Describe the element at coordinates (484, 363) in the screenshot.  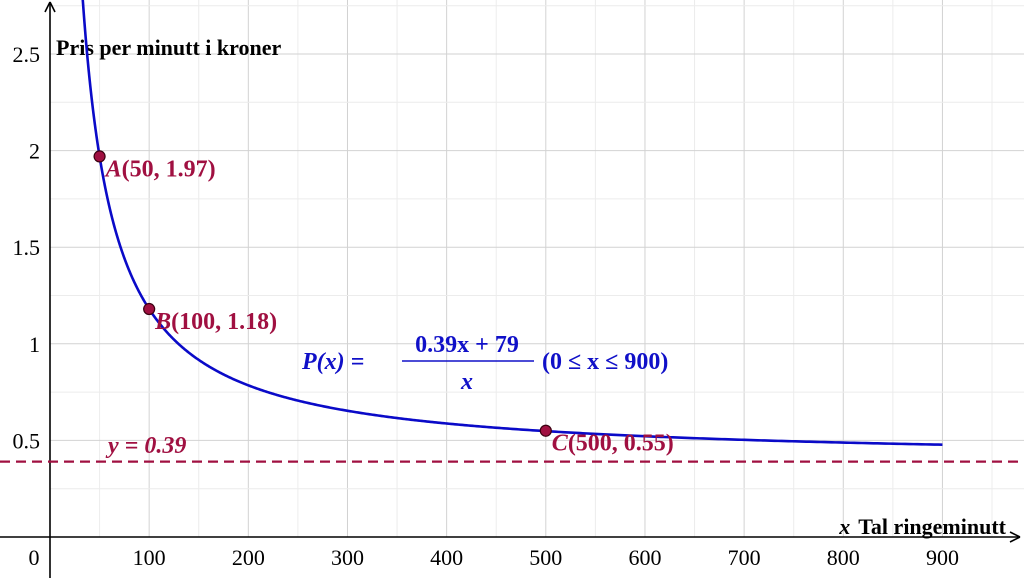
I see `function-formula: P(x) = 0.39x + 79 x (0 ≤ x ≤ 900)` at that location.